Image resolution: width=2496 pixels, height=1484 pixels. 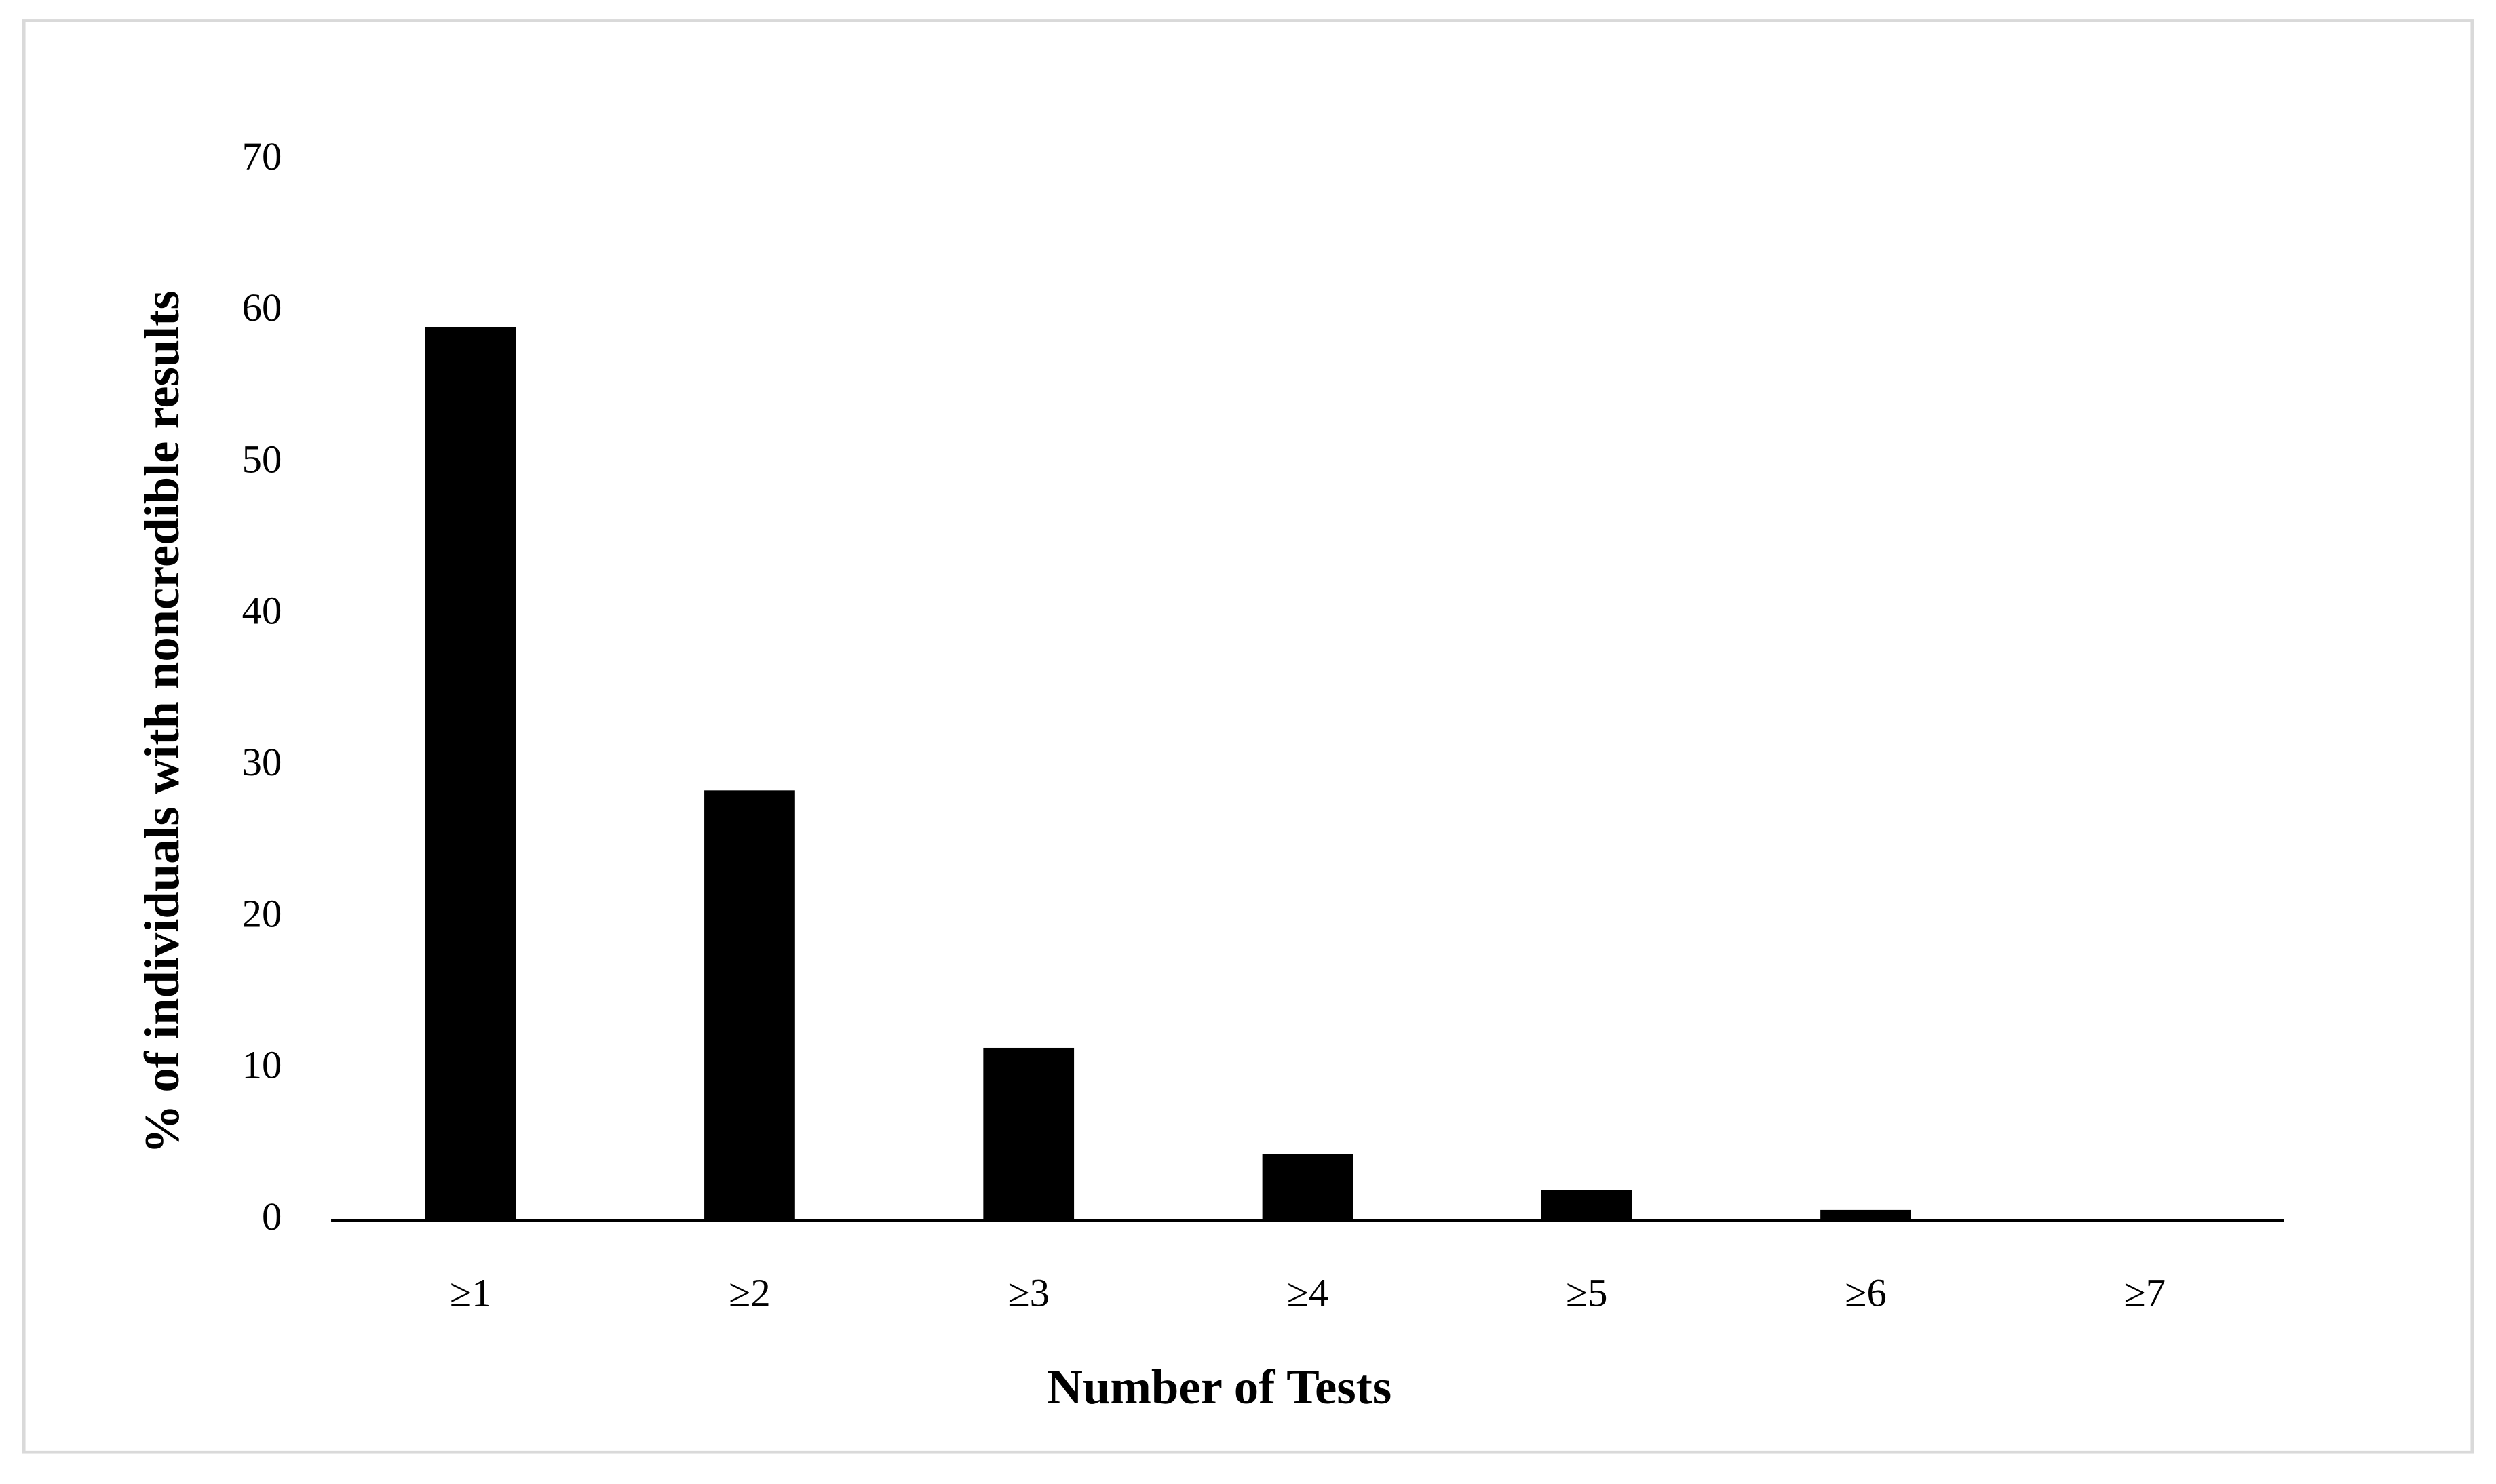 I want to click on x-tick-label: ≥2, so click(x=750, y=1292).